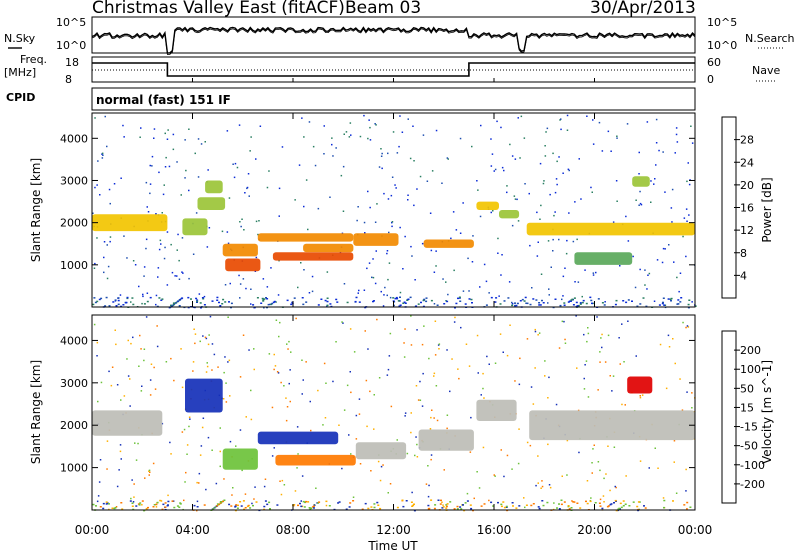 The height and width of the screenshot is (554, 800). What do you see at coordinates (767, 209) in the screenshot?
I see `power-colorbar-label: Power [dB]` at bounding box center [767, 209].